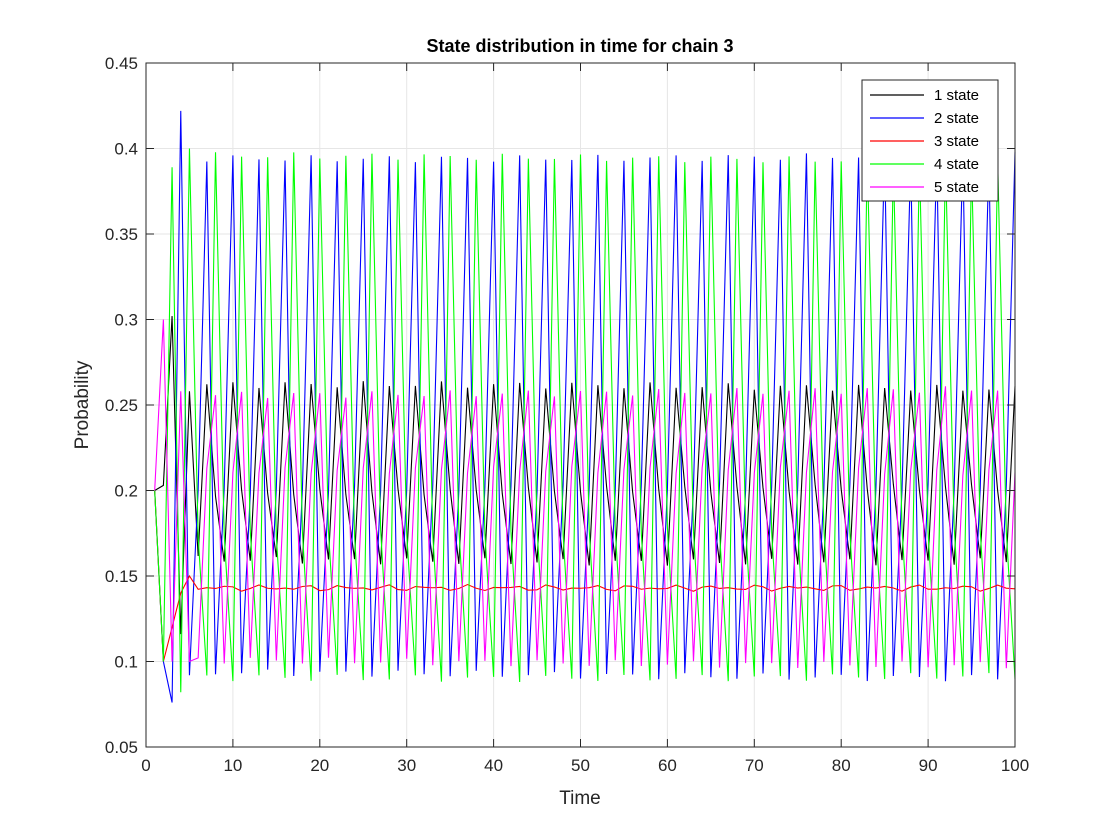  Describe the element at coordinates (121, 63) in the screenshot. I see `y-tick-label: 0.45` at that location.